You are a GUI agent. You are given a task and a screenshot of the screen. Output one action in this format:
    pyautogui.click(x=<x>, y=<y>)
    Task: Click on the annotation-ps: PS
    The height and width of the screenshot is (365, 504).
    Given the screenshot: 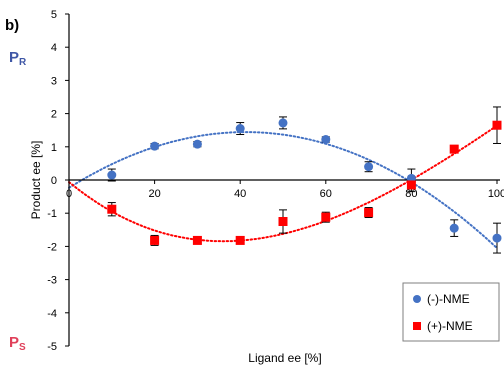 What is the action you would take?
    pyautogui.click(x=17, y=343)
    